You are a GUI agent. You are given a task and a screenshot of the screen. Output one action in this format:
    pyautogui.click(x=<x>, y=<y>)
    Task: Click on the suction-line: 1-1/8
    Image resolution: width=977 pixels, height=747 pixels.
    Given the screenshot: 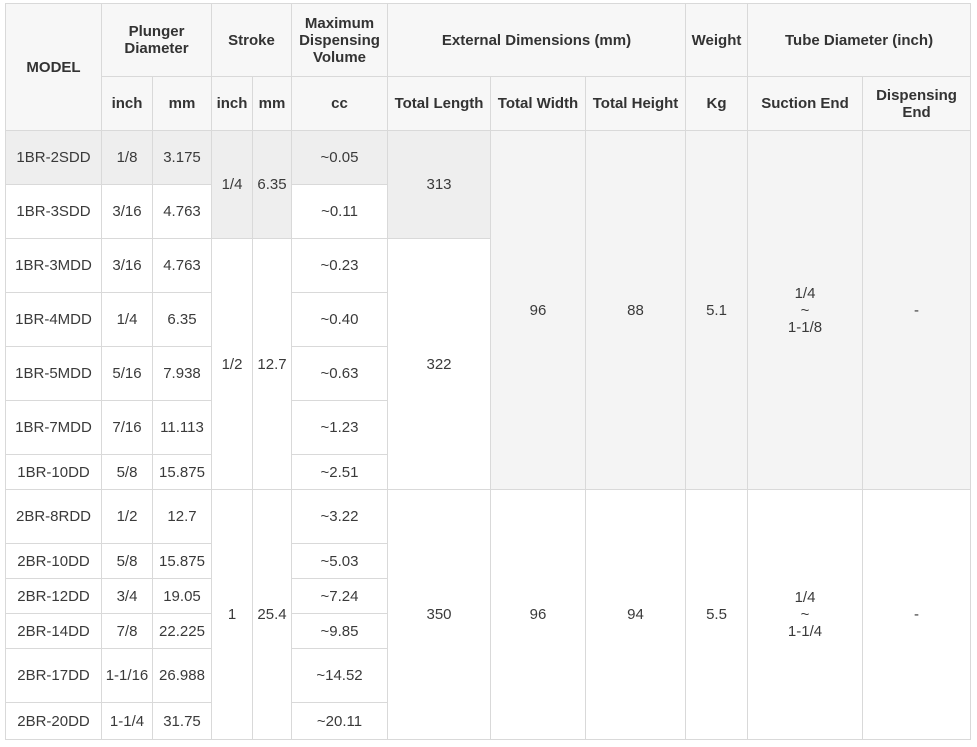 What is the action you would take?
    pyautogui.click(x=805, y=327)
    